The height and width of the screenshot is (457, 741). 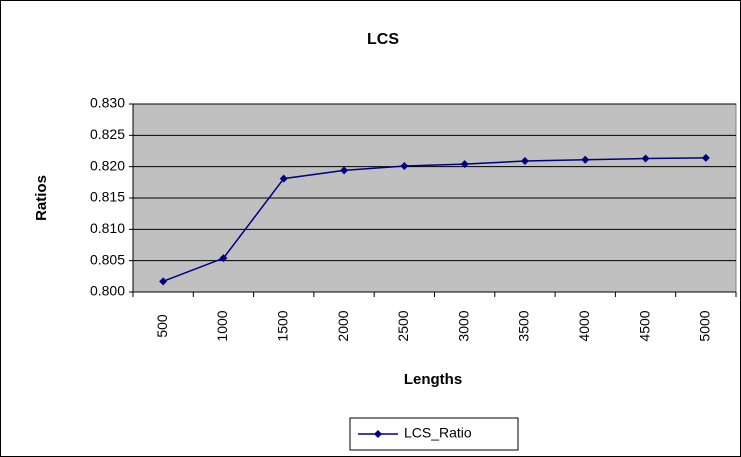 I want to click on y-tick-label: 0.810, so click(x=107, y=228).